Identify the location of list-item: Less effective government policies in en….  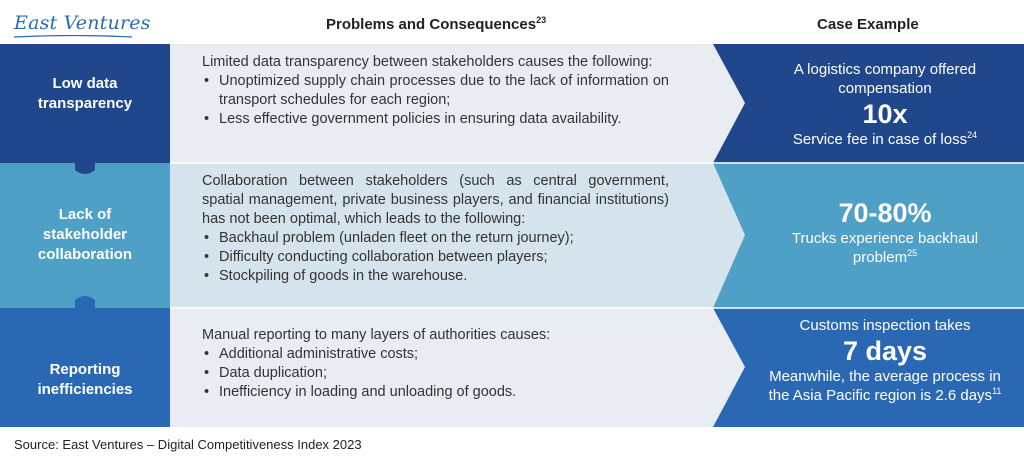
(435, 119).